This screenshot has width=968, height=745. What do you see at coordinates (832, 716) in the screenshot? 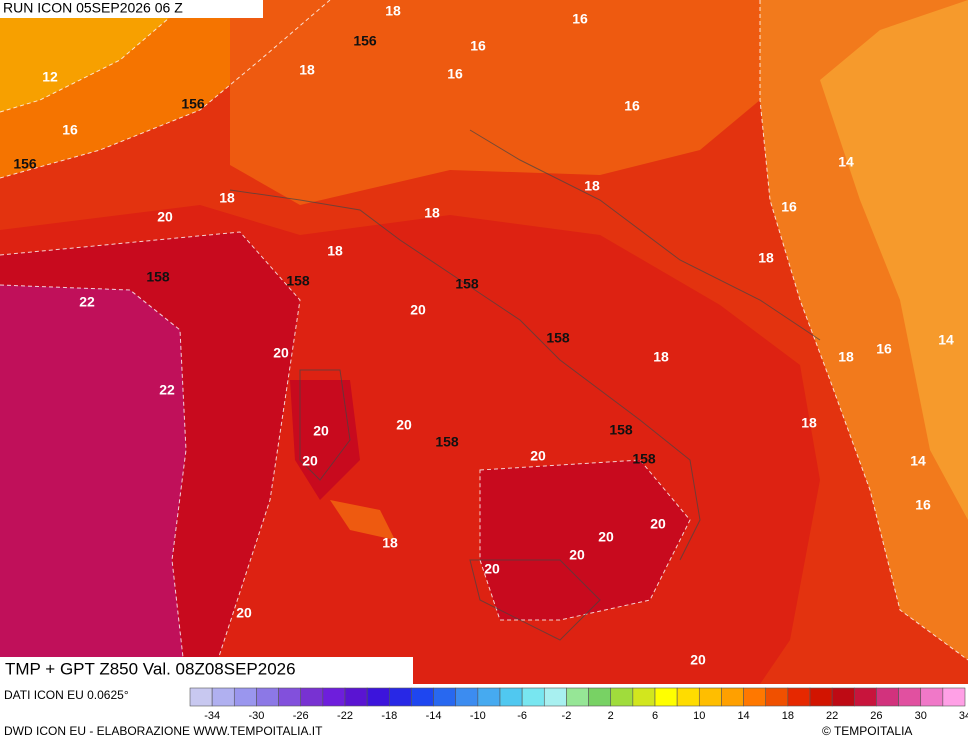
I see `legend-tick-label: 22` at bounding box center [832, 716].